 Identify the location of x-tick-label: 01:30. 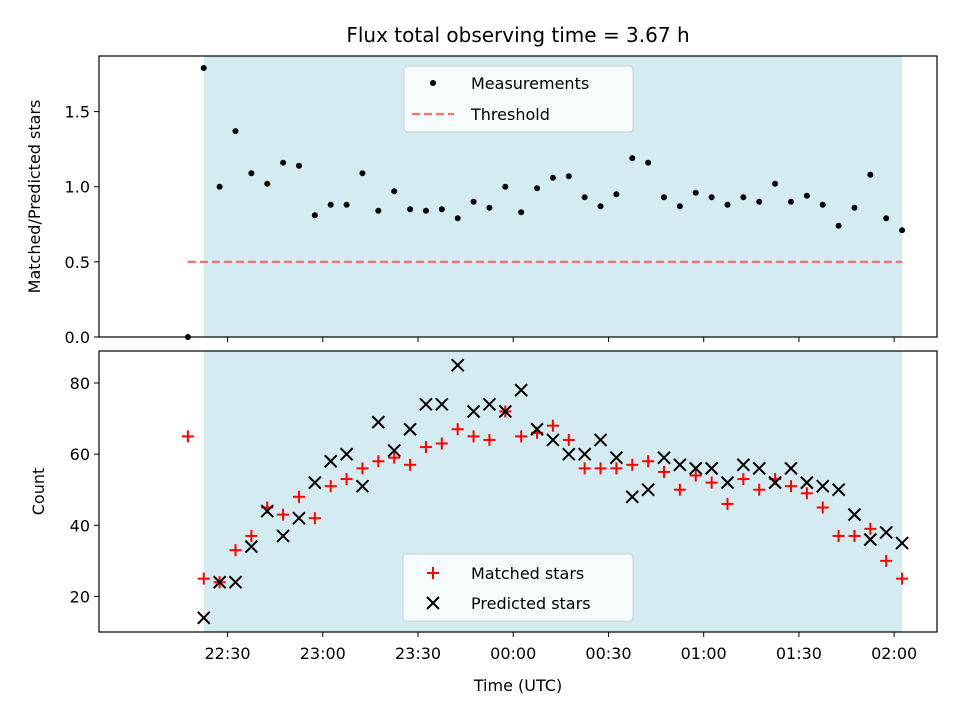
(799, 653).